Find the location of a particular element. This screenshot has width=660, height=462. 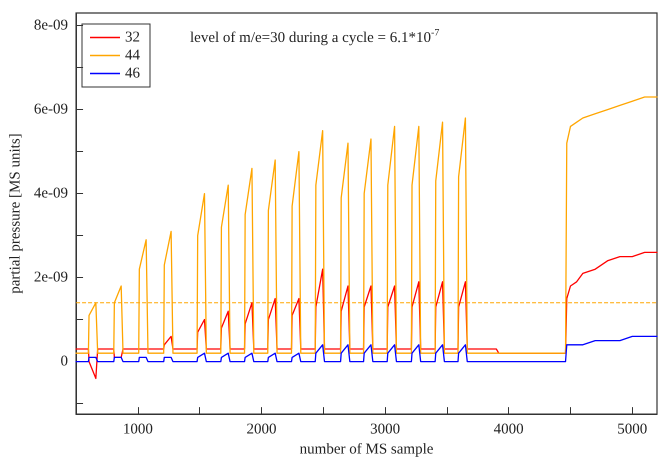

y-tick-label: 2e-09 is located at coordinates (51, 278).